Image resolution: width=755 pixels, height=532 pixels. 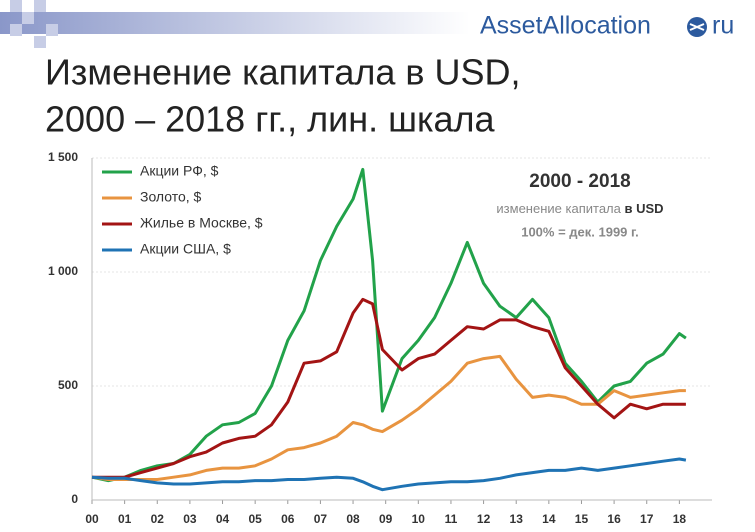 What do you see at coordinates (580, 231) in the screenshot?
I see `annotation-line2: 100% = дек. 1999 г.` at bounding box center [580, 231].